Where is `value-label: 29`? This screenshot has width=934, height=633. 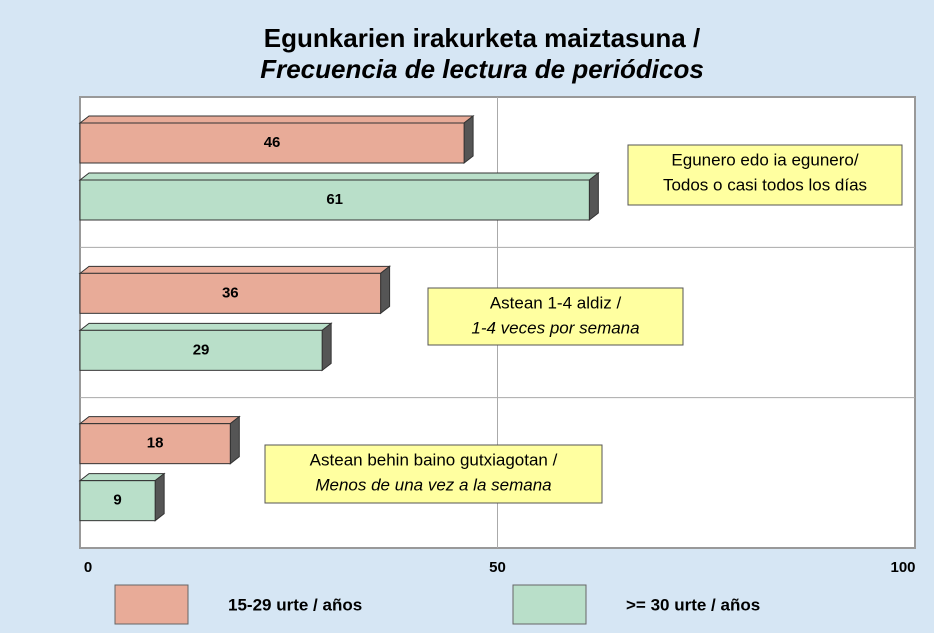 value-label: 29 is located at coordinates (201, 349).